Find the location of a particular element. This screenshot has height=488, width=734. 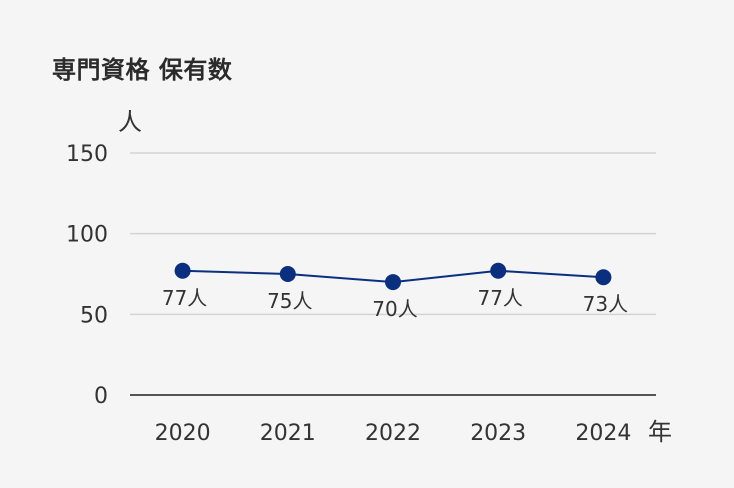

chart-title: 専門資格 保有数 is located at coordinates (142, 70).